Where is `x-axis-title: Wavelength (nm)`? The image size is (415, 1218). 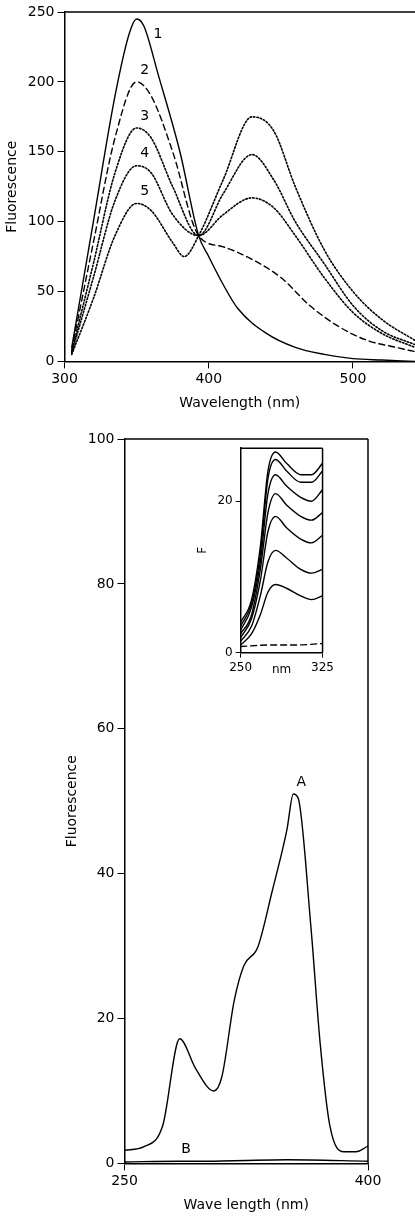
x-axis-title: Wavelength (nm) is located at coordinates (240, 402).